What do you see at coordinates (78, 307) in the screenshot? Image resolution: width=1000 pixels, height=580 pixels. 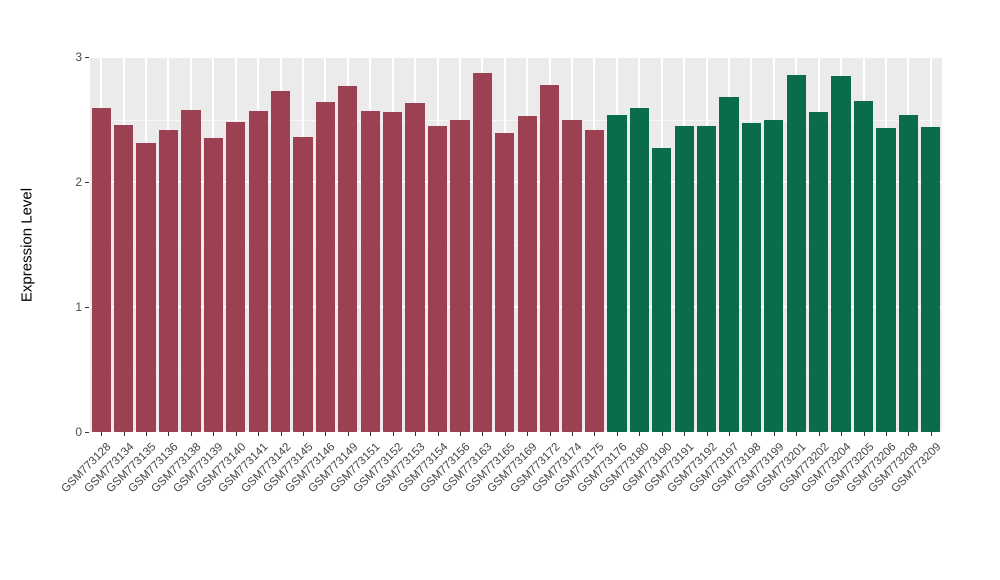 I see `y-tick-label: 1` at bounding box center [78, 307].